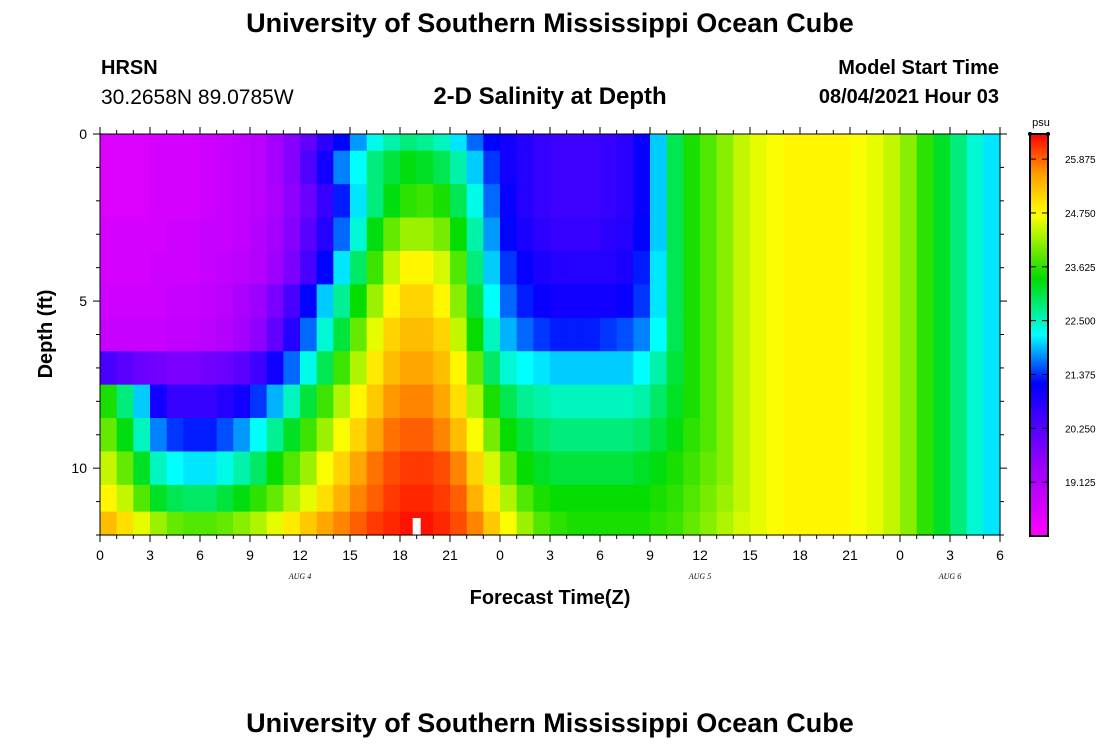 This screenshot has width=1100, height=750. What do you see at coordinates (299, 576) in the screenshot?
I see `x-date-label: AUG 4` at bounding box center [299, 576].